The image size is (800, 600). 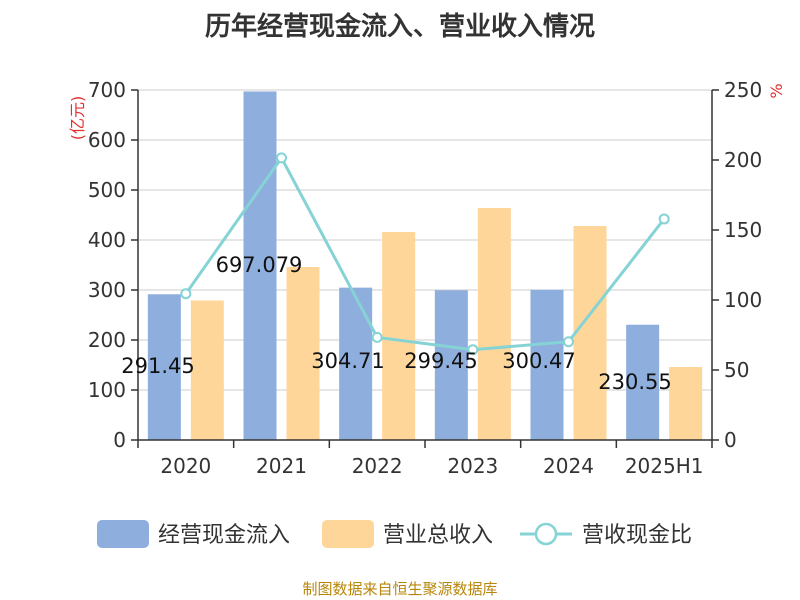 I want to click on bar-revenue-2023, so click(x=494, y=324).